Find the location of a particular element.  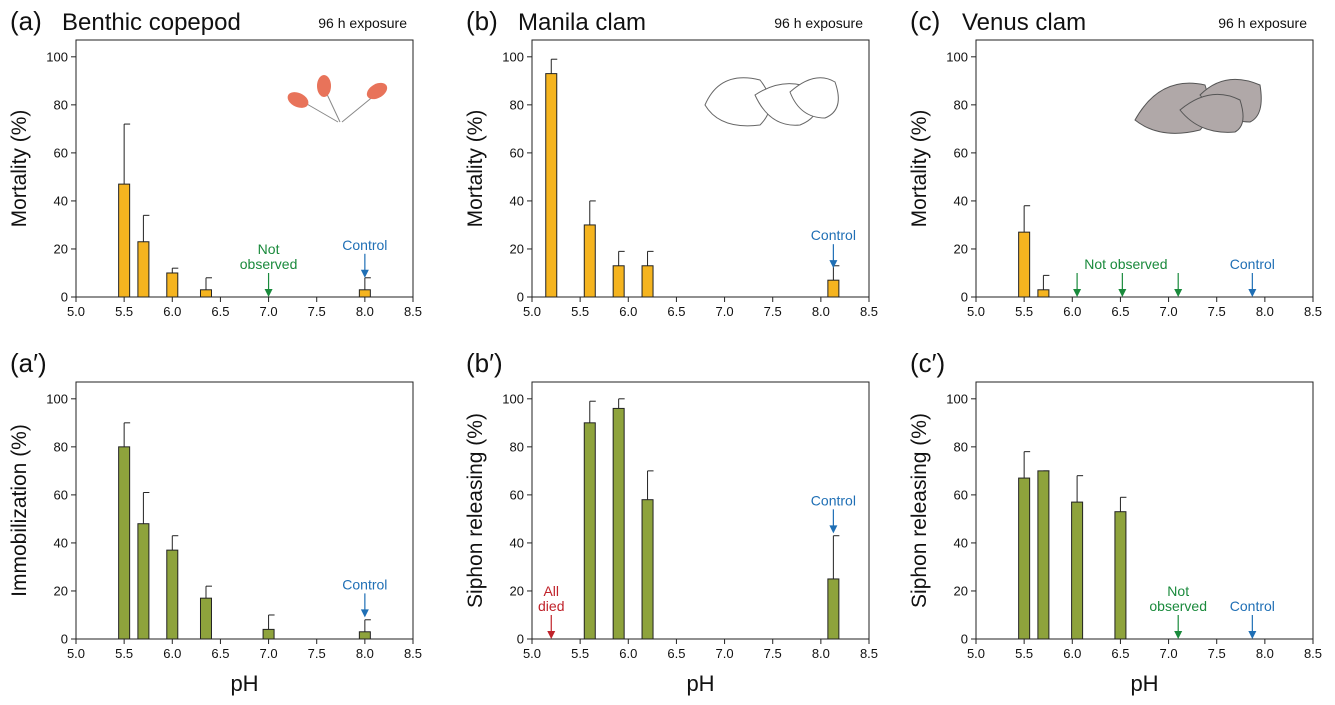

panel-label: (a′) is located at coordinates (28, 363).